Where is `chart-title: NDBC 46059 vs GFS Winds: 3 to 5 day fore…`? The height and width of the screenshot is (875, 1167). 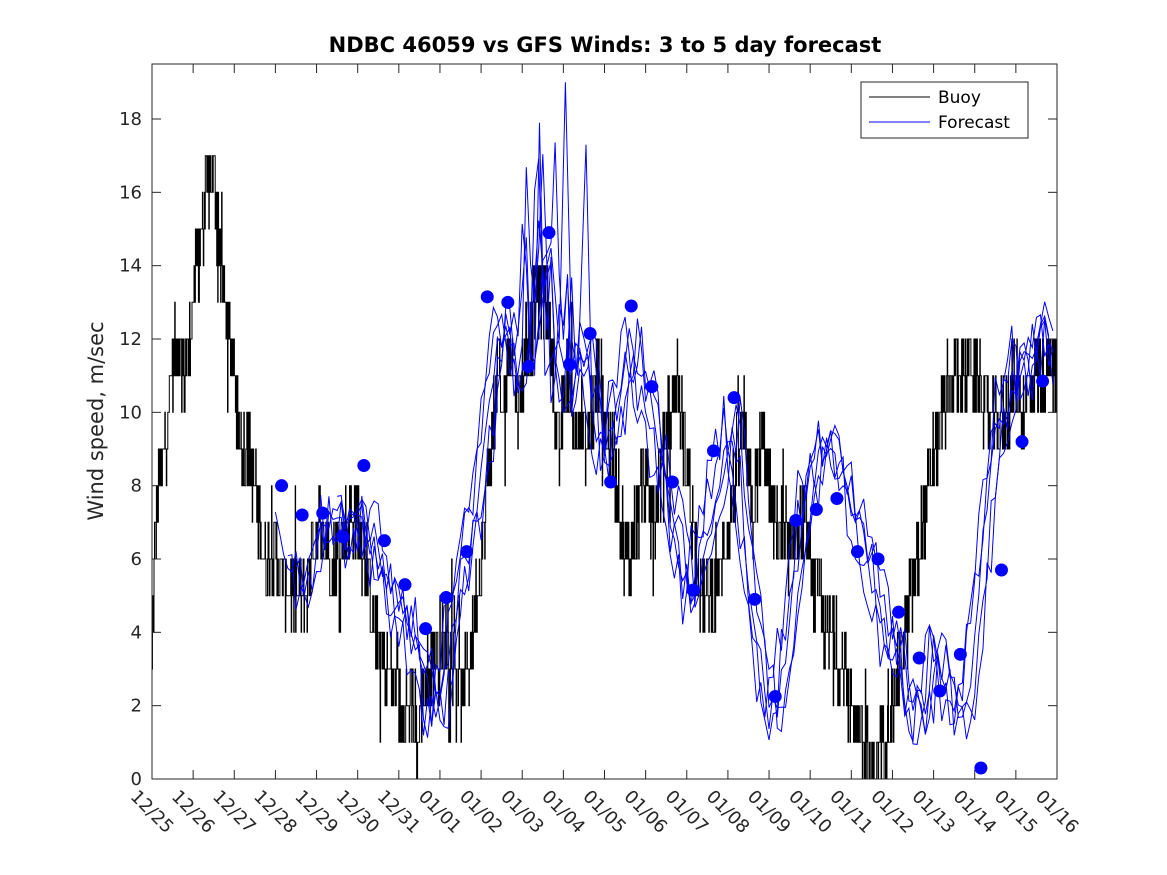 chart-title: NDBC 46059 vs GFS Winds: 3 to 5 day fore… is located at coordinates (605, 45).